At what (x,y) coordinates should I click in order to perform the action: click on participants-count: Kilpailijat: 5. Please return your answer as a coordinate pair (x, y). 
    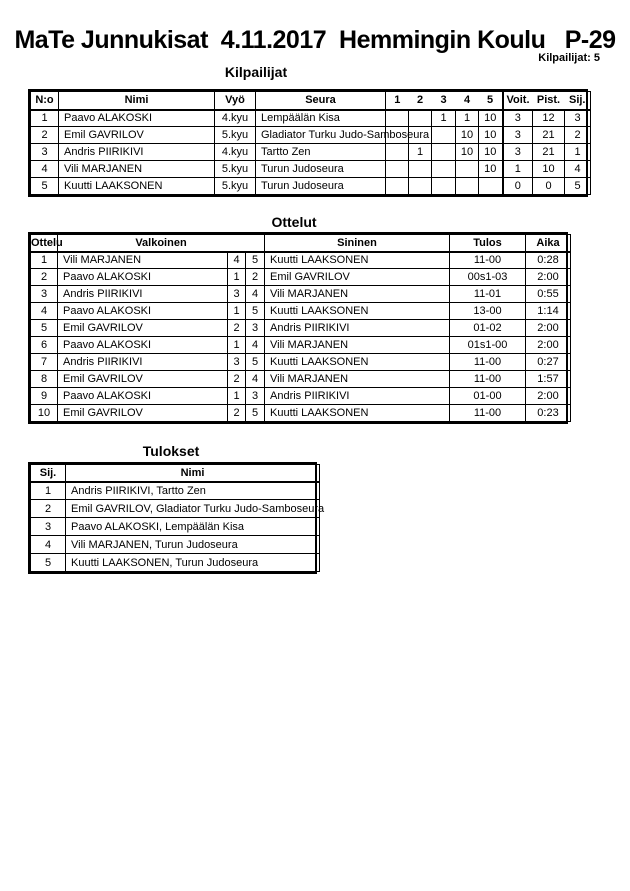
    Looking at the image, I should click on (569, 58).